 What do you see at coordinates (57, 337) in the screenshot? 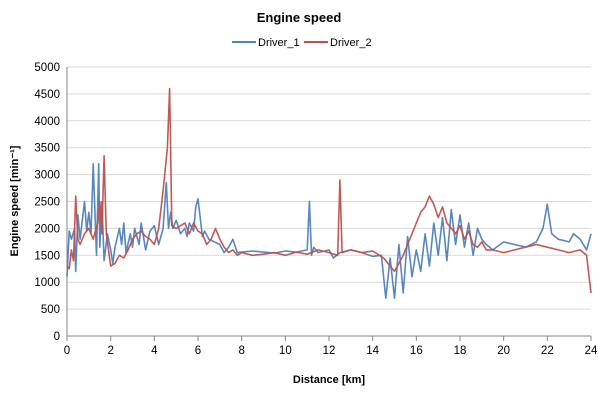
I see `y-tick-label-0: 0` at bounding box center [57, 337].